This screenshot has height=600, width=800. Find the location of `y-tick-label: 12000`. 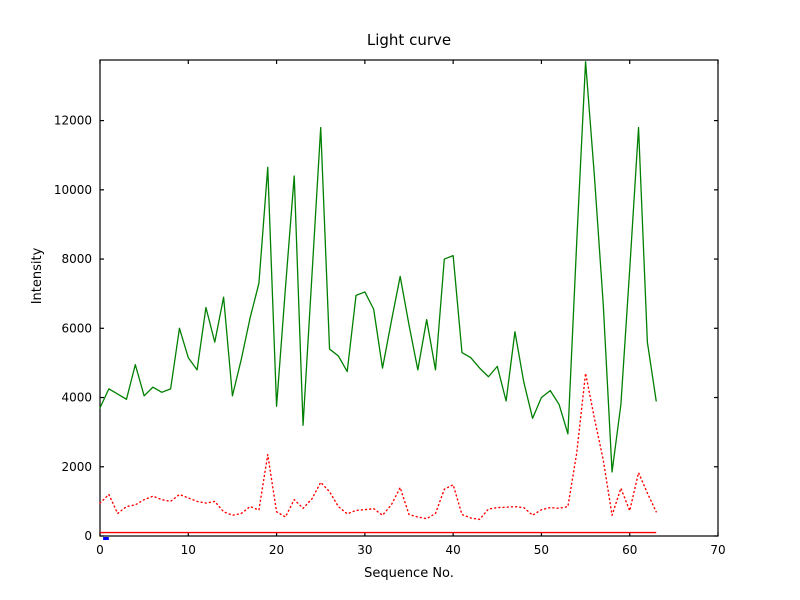

y-tick-label: 12000 is located at coordinates (73, 121).